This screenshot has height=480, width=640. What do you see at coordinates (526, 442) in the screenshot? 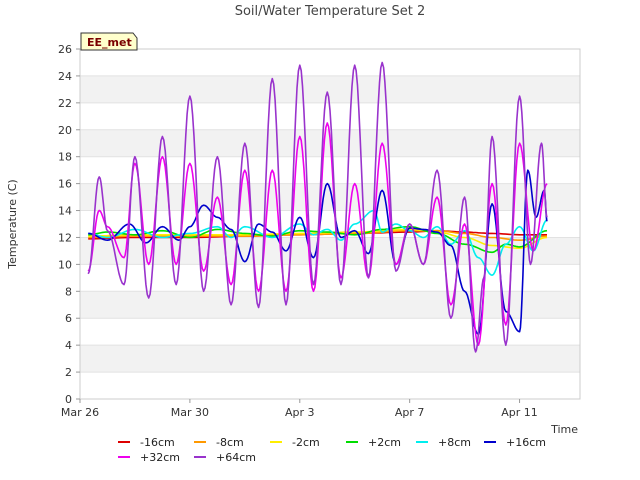
I see `legend-label: +16cm` at bounding box center [526, 442].